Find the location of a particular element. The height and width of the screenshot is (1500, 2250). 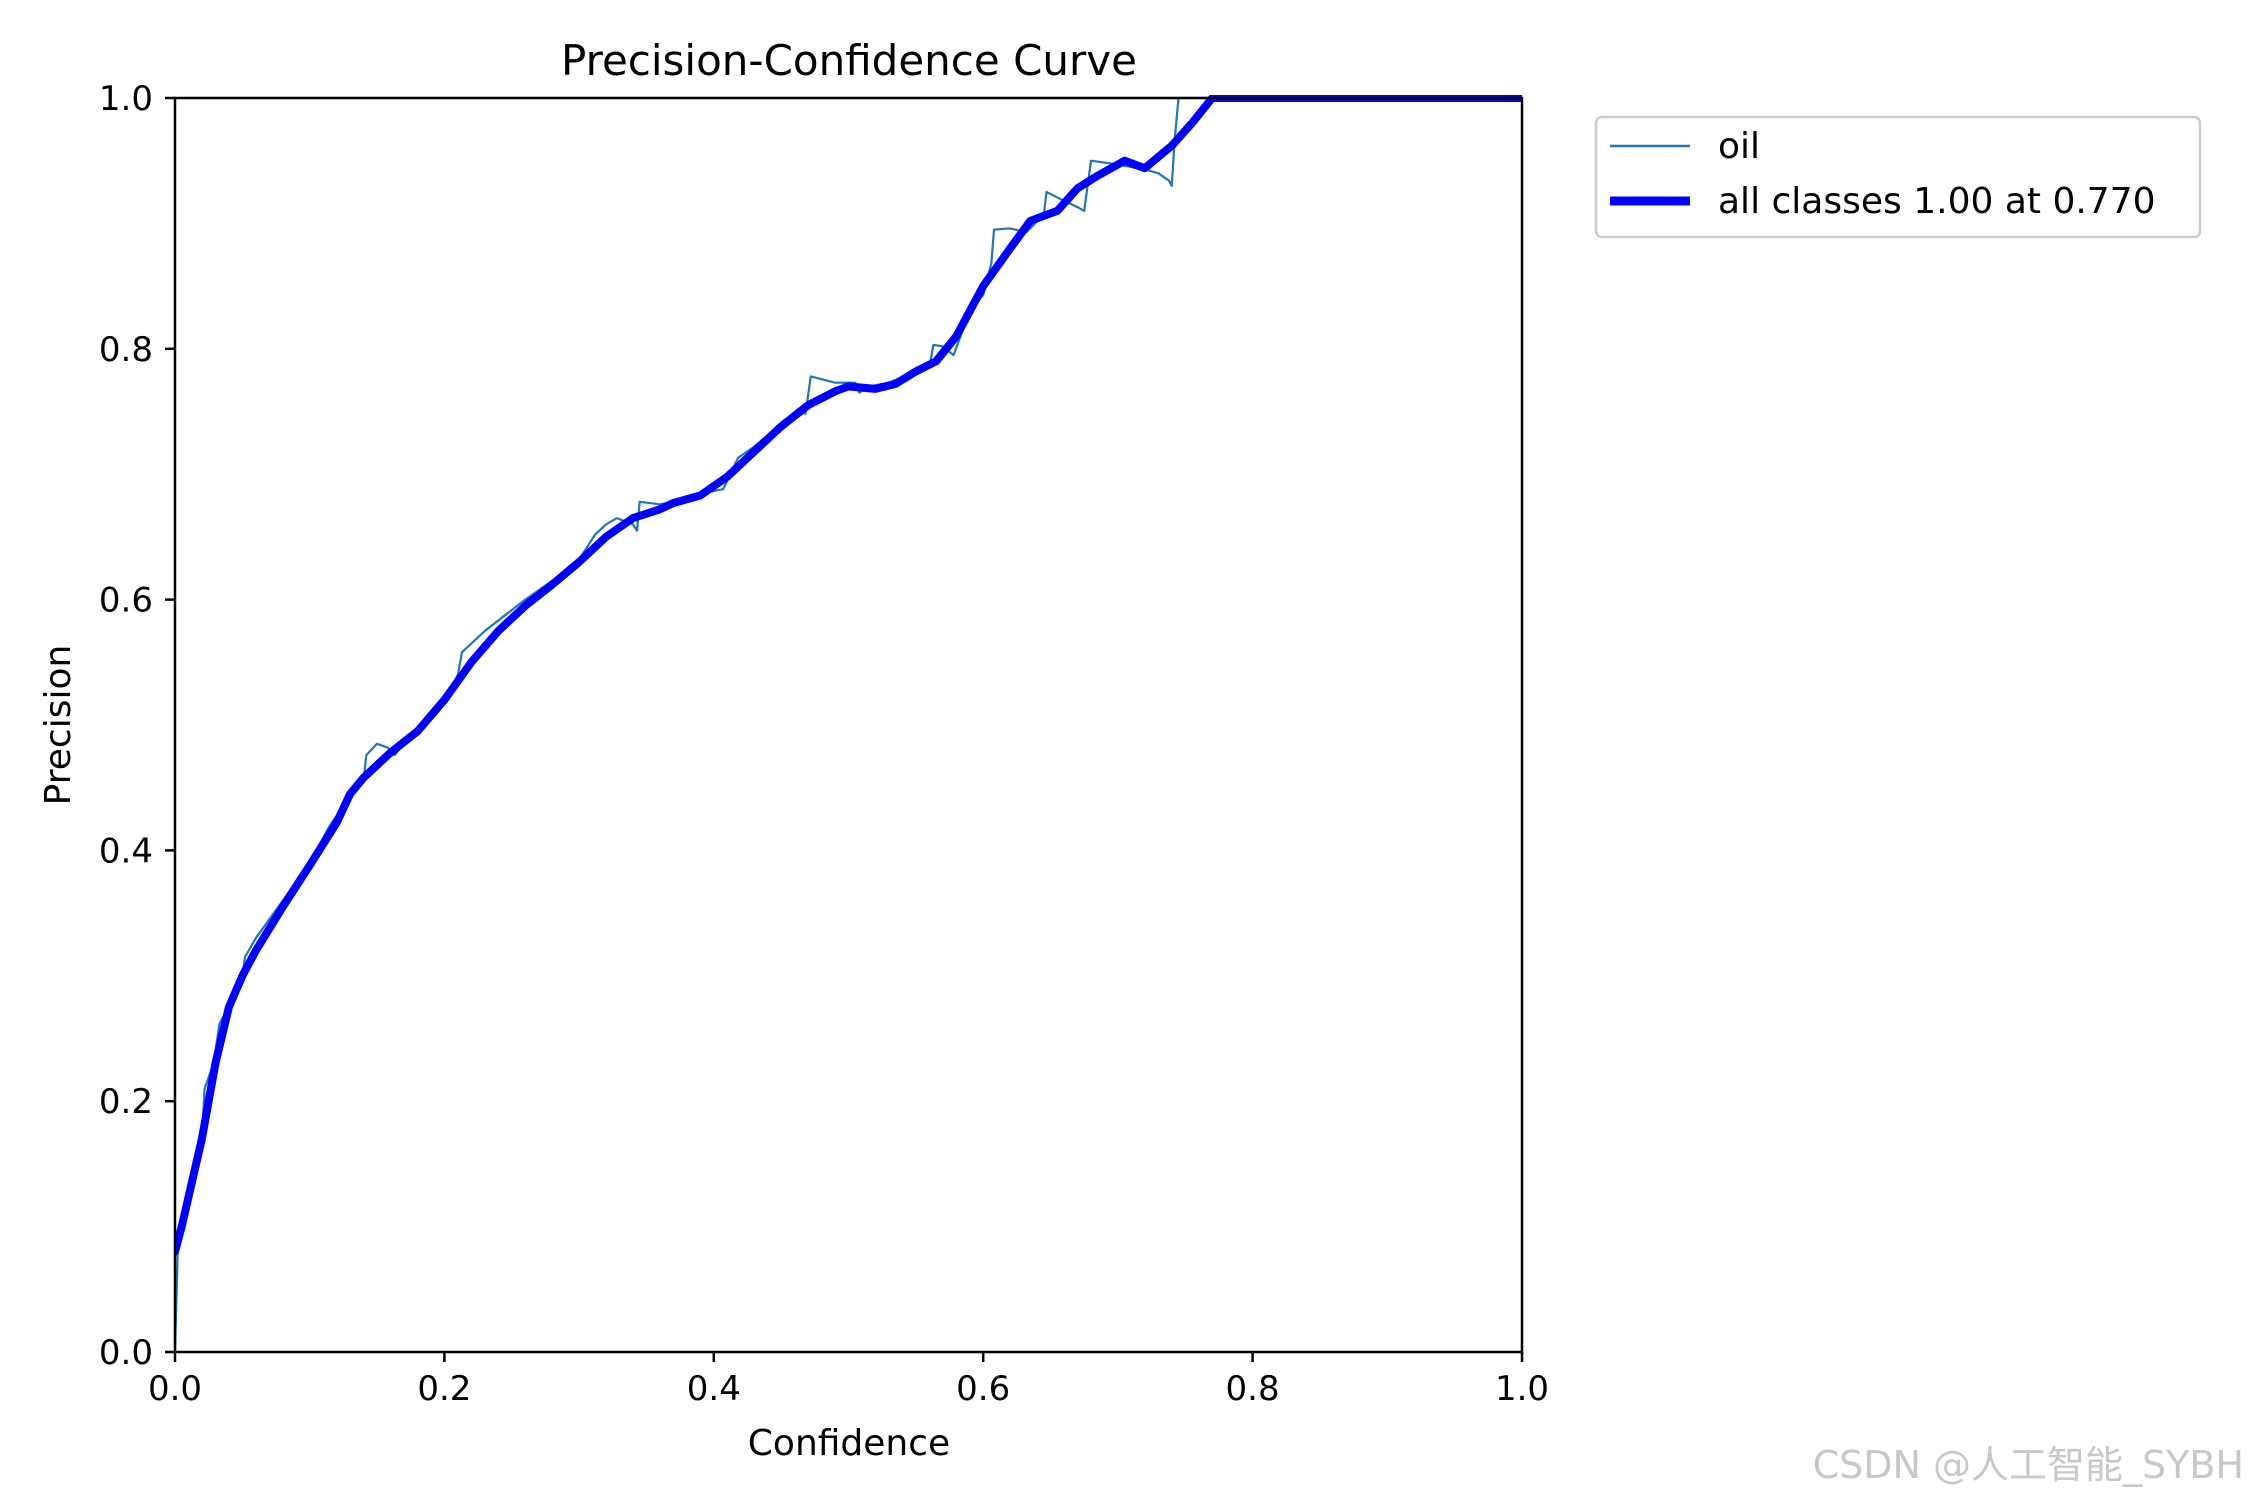

y-axis-label: Precision is located at coordinates (58, 725).